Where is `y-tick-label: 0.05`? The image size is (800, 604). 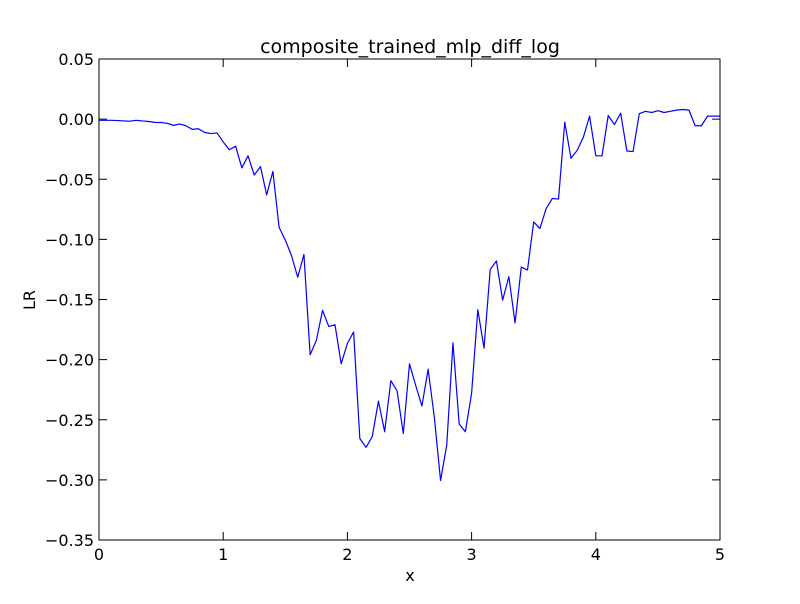 y-tick-label: 0.05 is located at coordinates (76, 59).